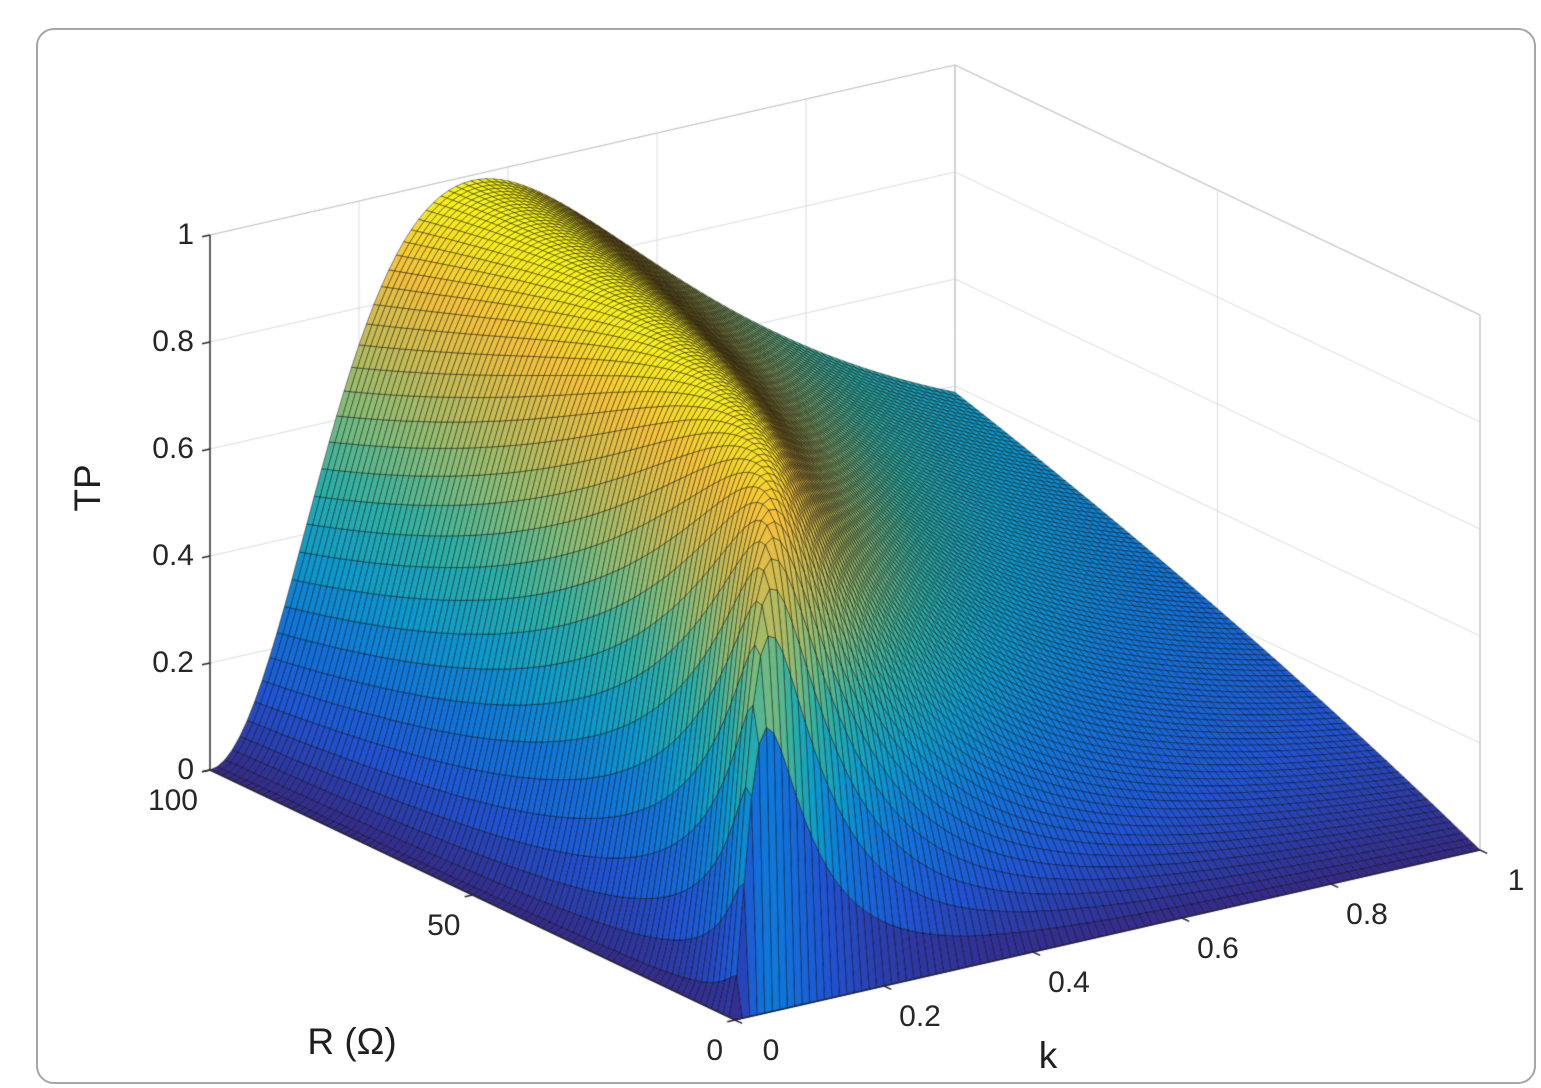 Image resolution: width=1541 pixels, height=1088 pixels. Describe the element at coordinates (1048, 1055) in the screenshot. I see `k-axis-label: k` at that location.